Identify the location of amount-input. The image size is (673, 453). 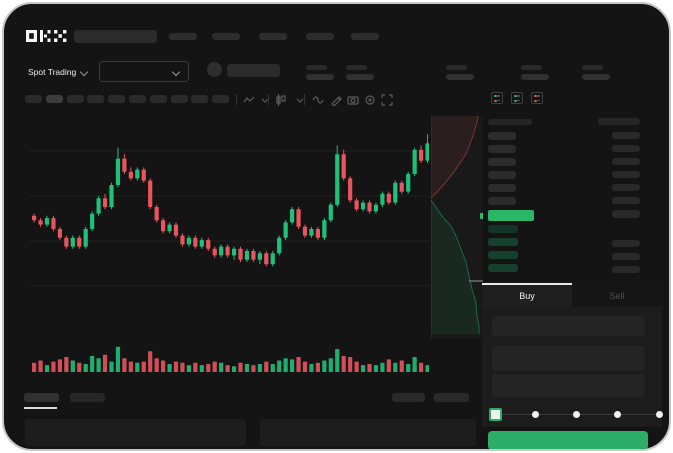
(568, 358).